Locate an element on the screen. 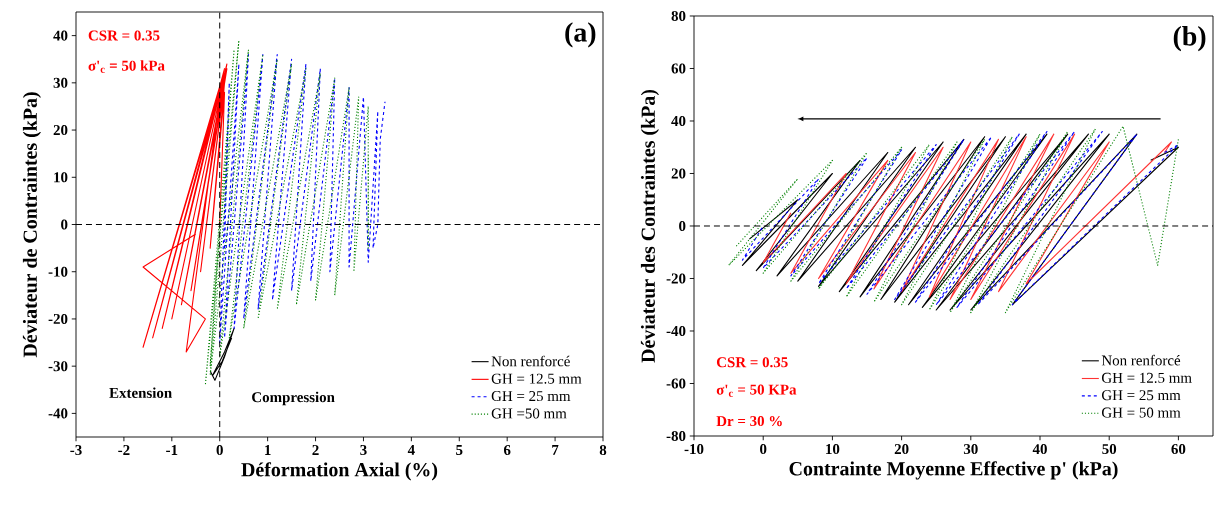 Image resolution: width=1215 pixels, height=506 pixels. x-tick-label: 3 is located at coordinates (363, 450).